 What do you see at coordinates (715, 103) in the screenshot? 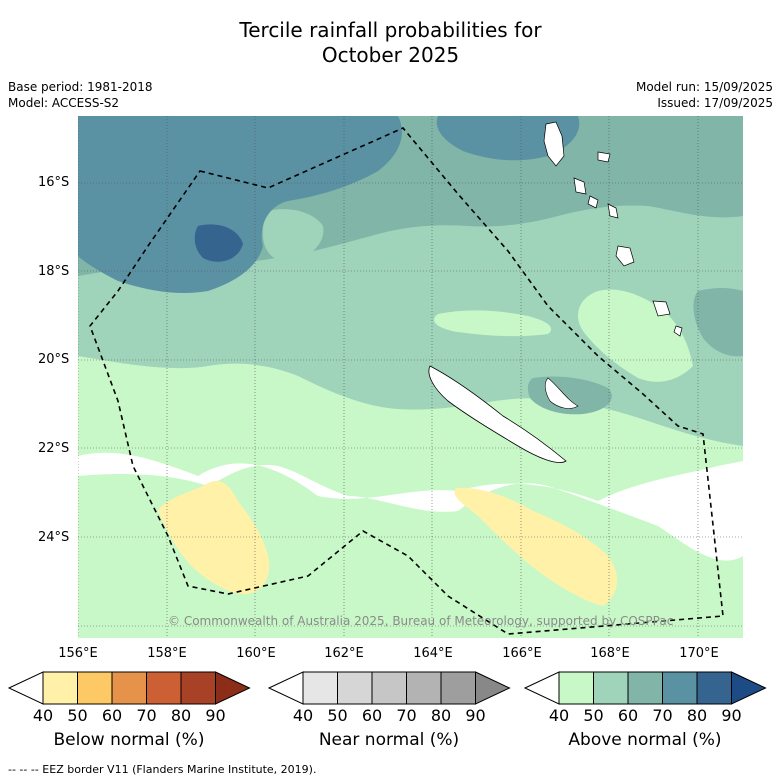
I see `issued-date: Issued: 17/09/2025` at bounding box center [715, 103].